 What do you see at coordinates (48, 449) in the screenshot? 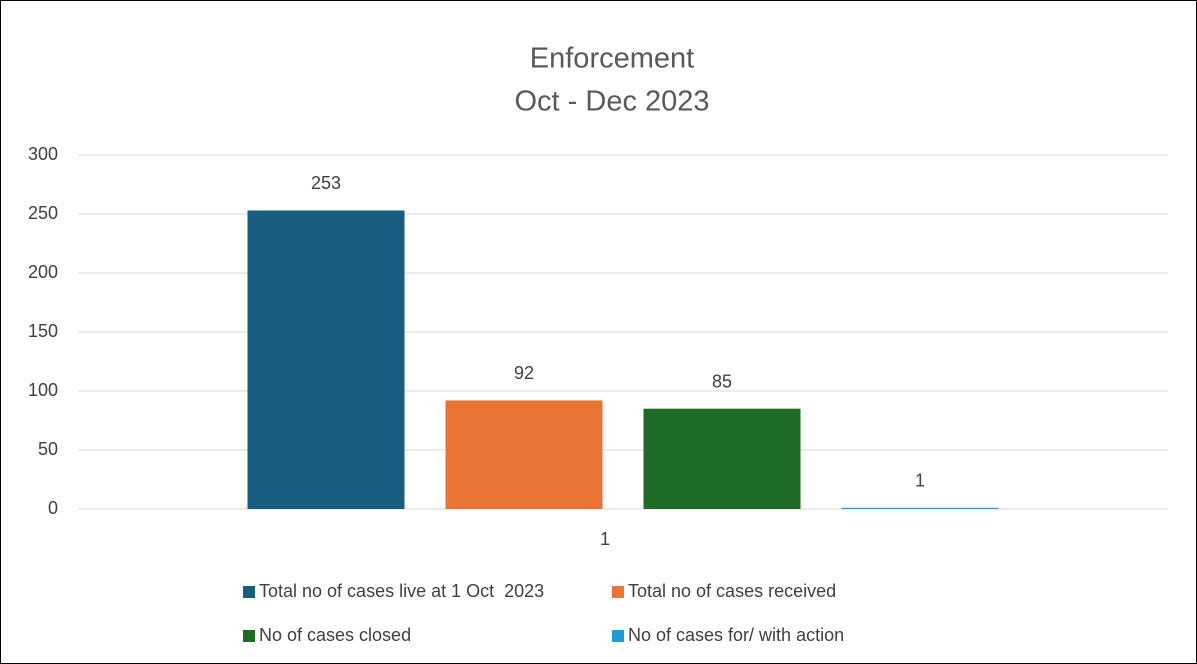
I see `y-tick-label: 50` at bounding box center [48, 449].